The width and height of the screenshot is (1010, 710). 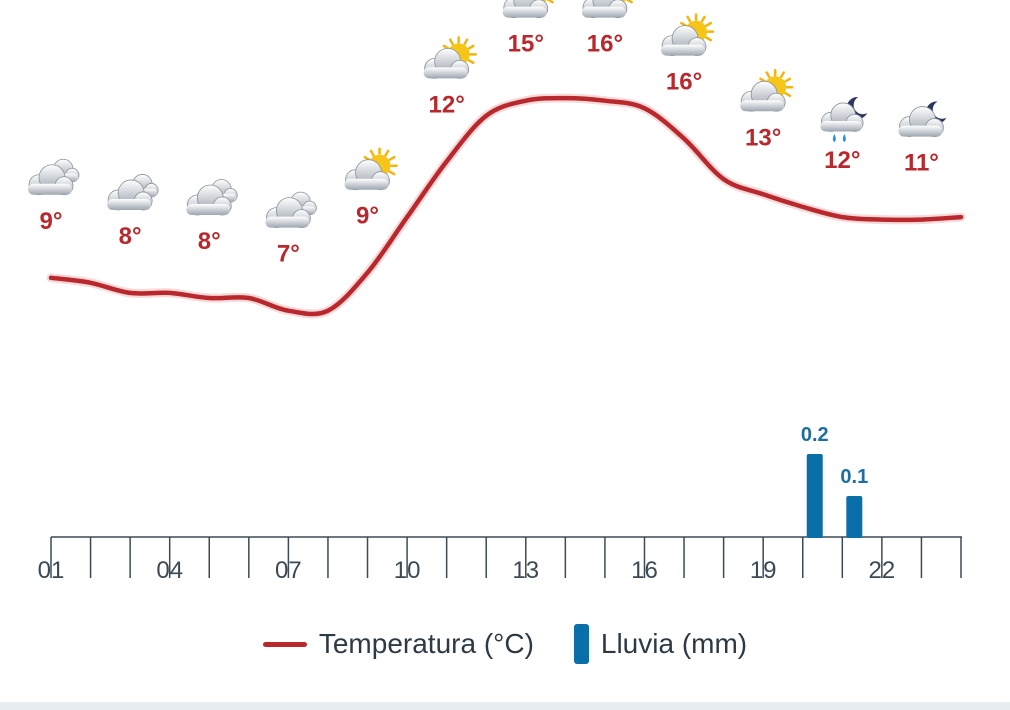 I want to click on x-tick-label: 22, so click(x=882, y=570).